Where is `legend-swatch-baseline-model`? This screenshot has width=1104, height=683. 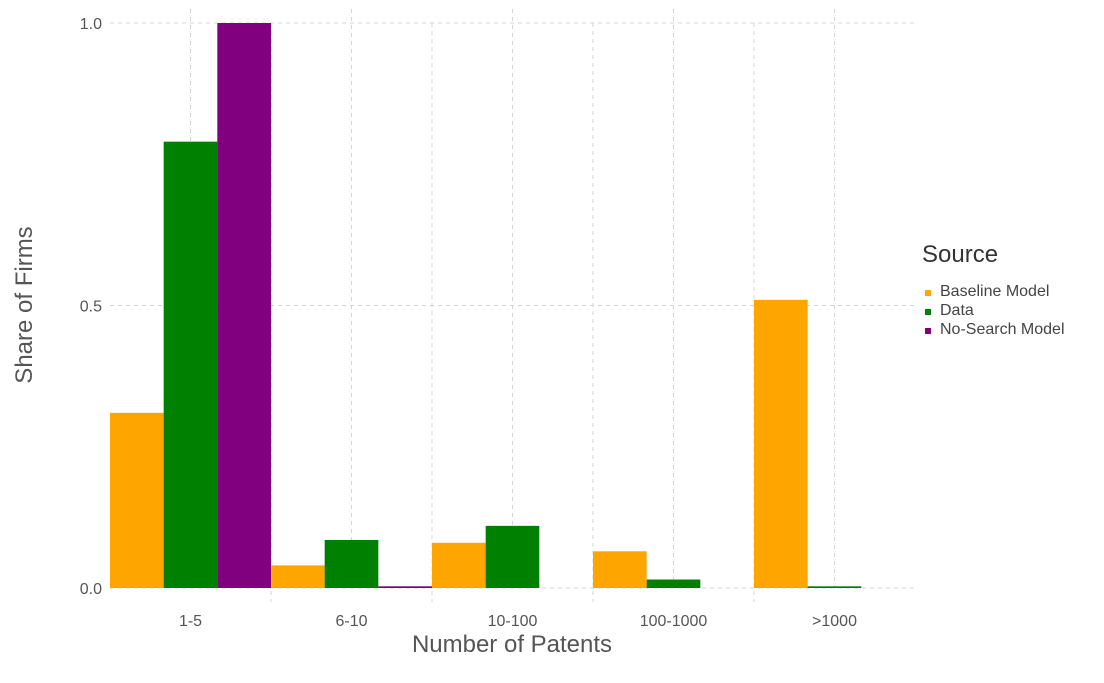 legend-swatch-baseline-model is located at coordinates (928, 293).